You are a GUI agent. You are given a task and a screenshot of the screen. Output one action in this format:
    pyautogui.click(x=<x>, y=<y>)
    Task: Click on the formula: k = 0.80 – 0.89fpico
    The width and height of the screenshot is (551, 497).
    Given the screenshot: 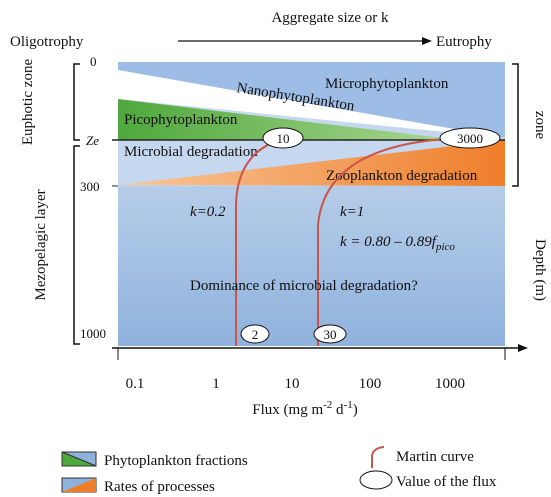 What is the action you would take?
    pyautogui.click(x=397, y=243)
    